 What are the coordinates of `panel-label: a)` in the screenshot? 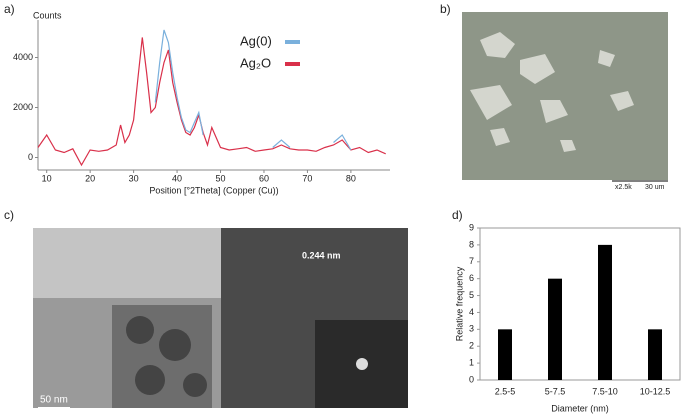 It's located at (9, 9).